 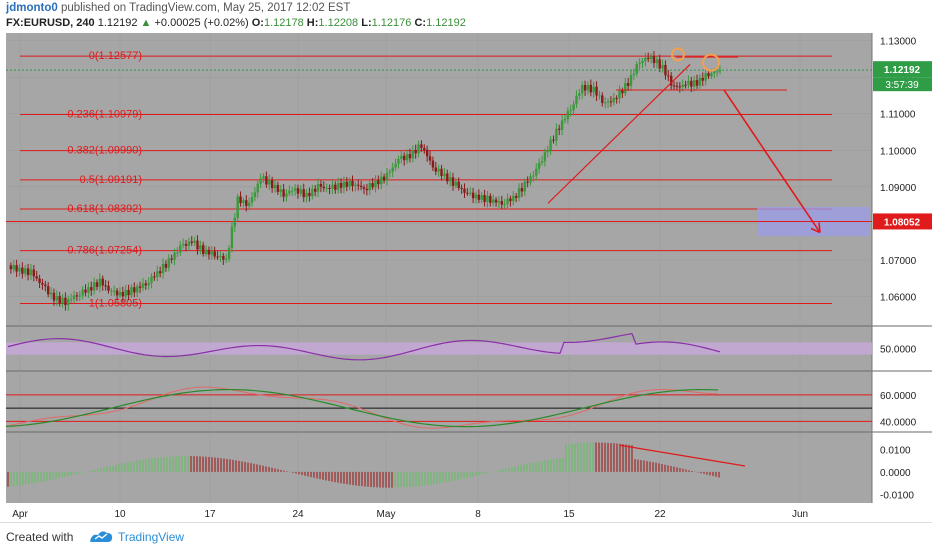 I want to click on time-axis-tick: 10, so click(x=120, y=514).